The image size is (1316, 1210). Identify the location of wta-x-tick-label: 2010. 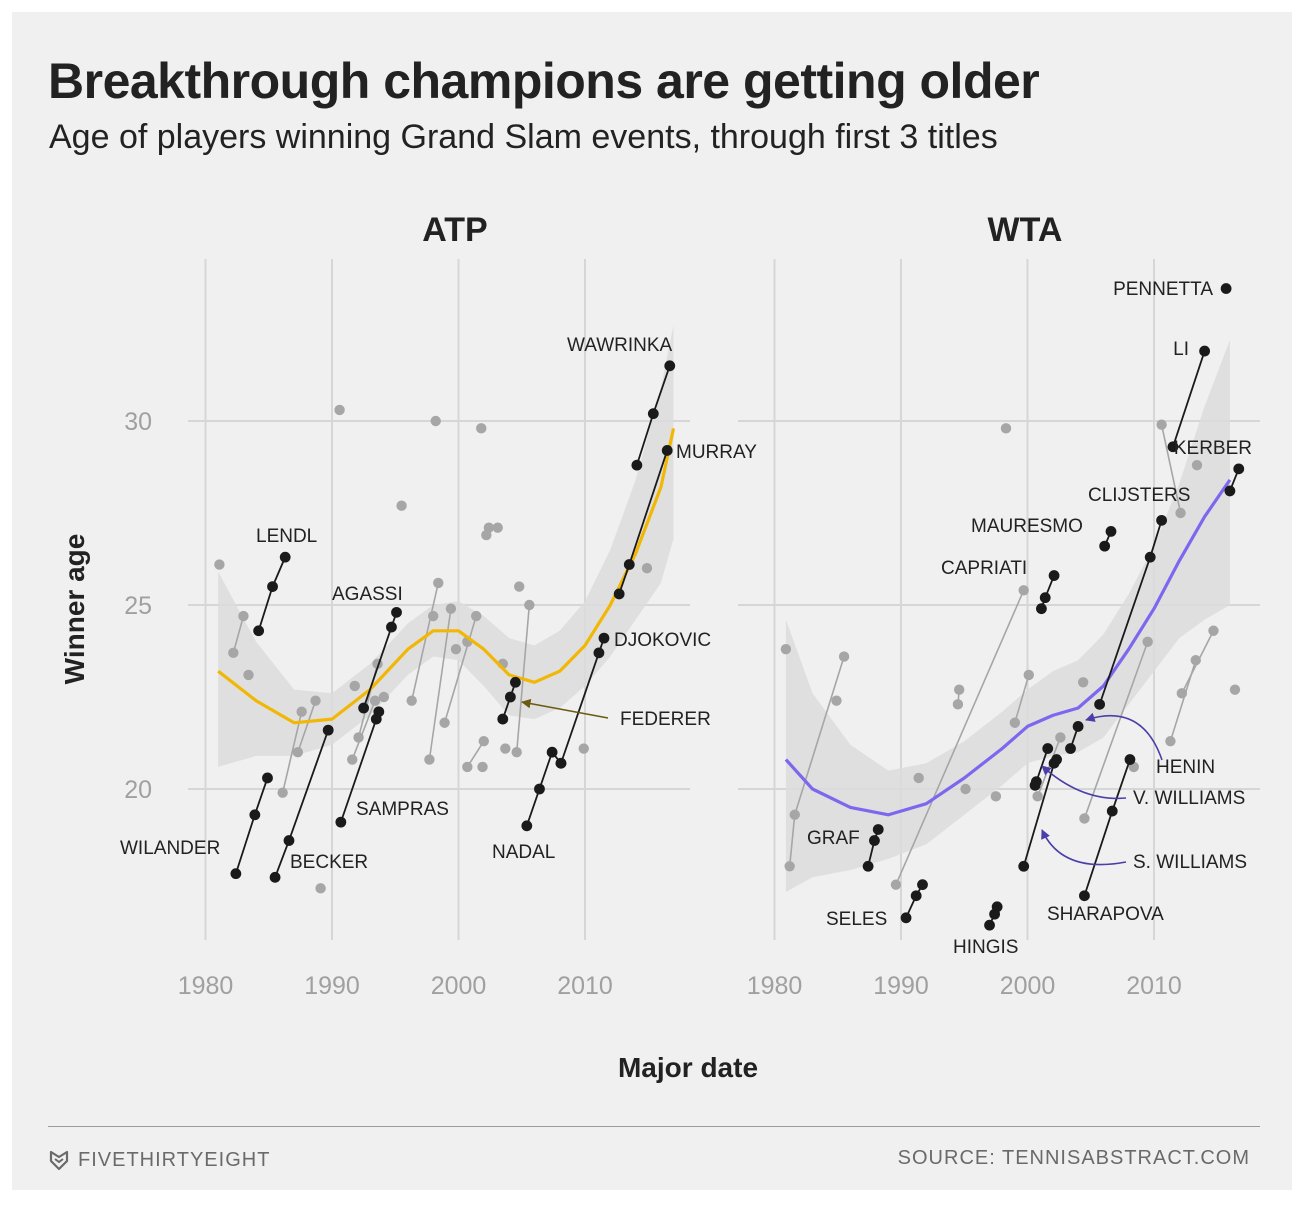
(1154, 986).